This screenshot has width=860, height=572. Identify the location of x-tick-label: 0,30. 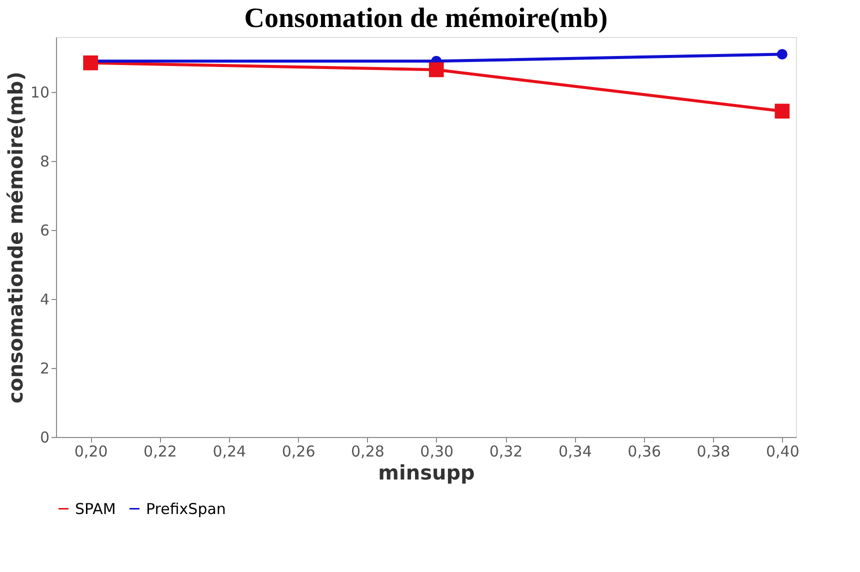
(437, 451).